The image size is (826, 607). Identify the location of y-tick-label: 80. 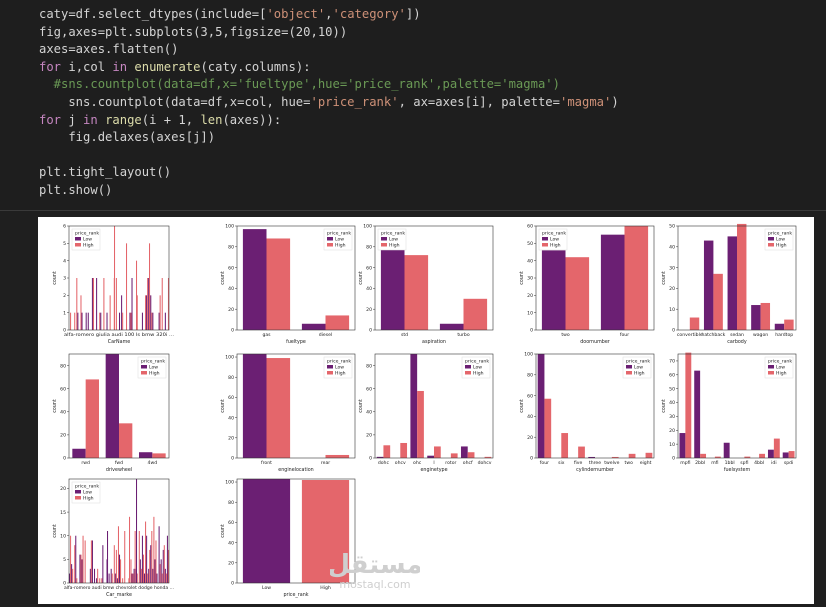
(231, 248).